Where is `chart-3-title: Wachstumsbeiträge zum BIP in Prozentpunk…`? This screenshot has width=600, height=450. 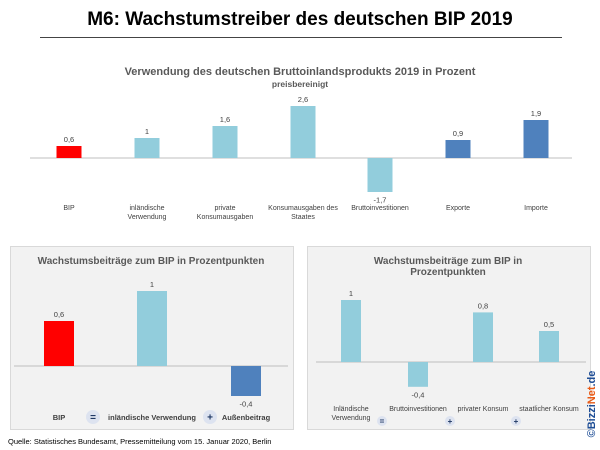 chart-3-title: Wachstumsbeiträge zum BIP in Prozentpunk… is located at coordinates (448, 267).